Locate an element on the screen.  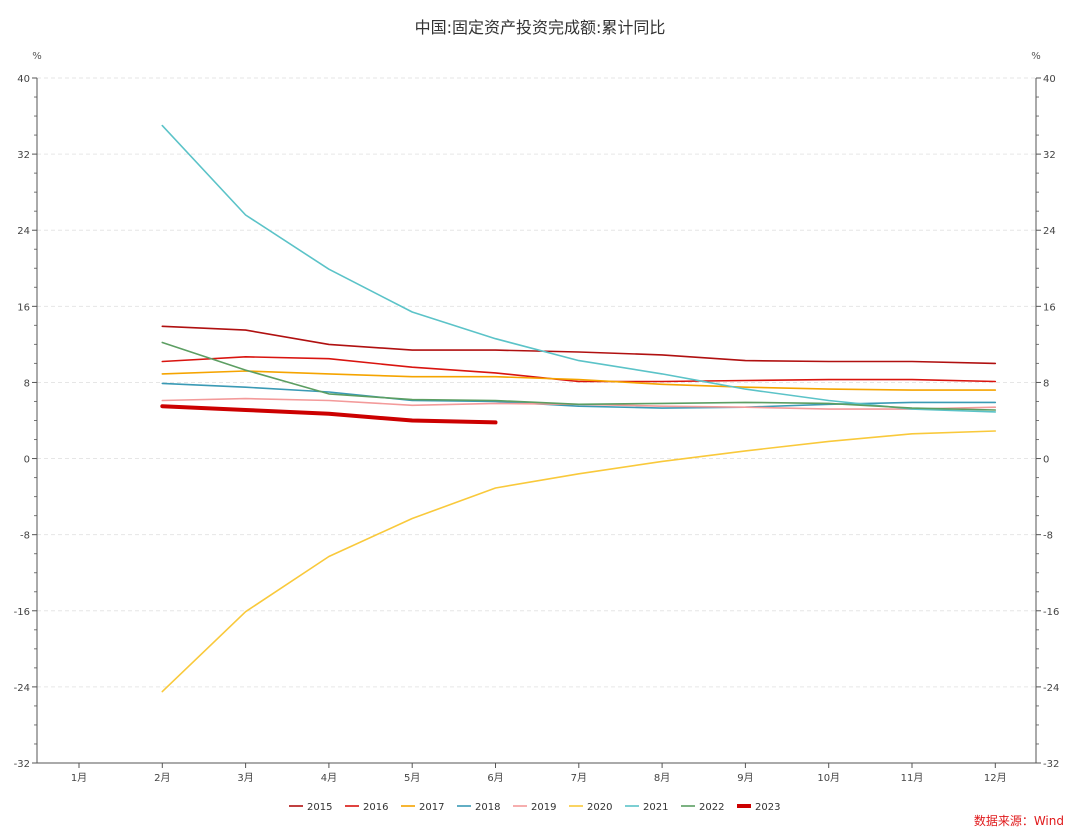
y-tick-label-right: 24 is located at coordinates (1049, 231).